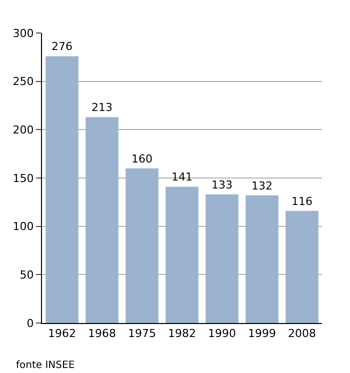 This screenshot has width=350, height=373. What do you see at coordinates (30, 323) in the screenshot?
I see `y-tick-label: 0` at bounding box center [30, 323].